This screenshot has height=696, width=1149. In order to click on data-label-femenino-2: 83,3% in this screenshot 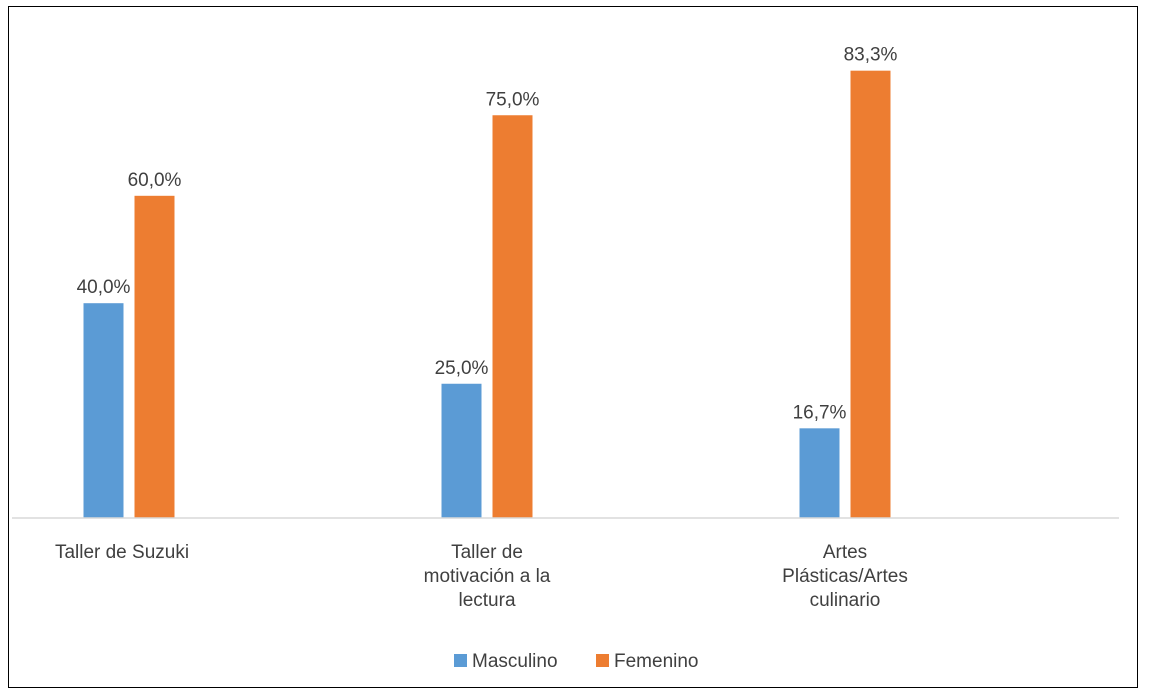, I will do `click(871, 55)`.